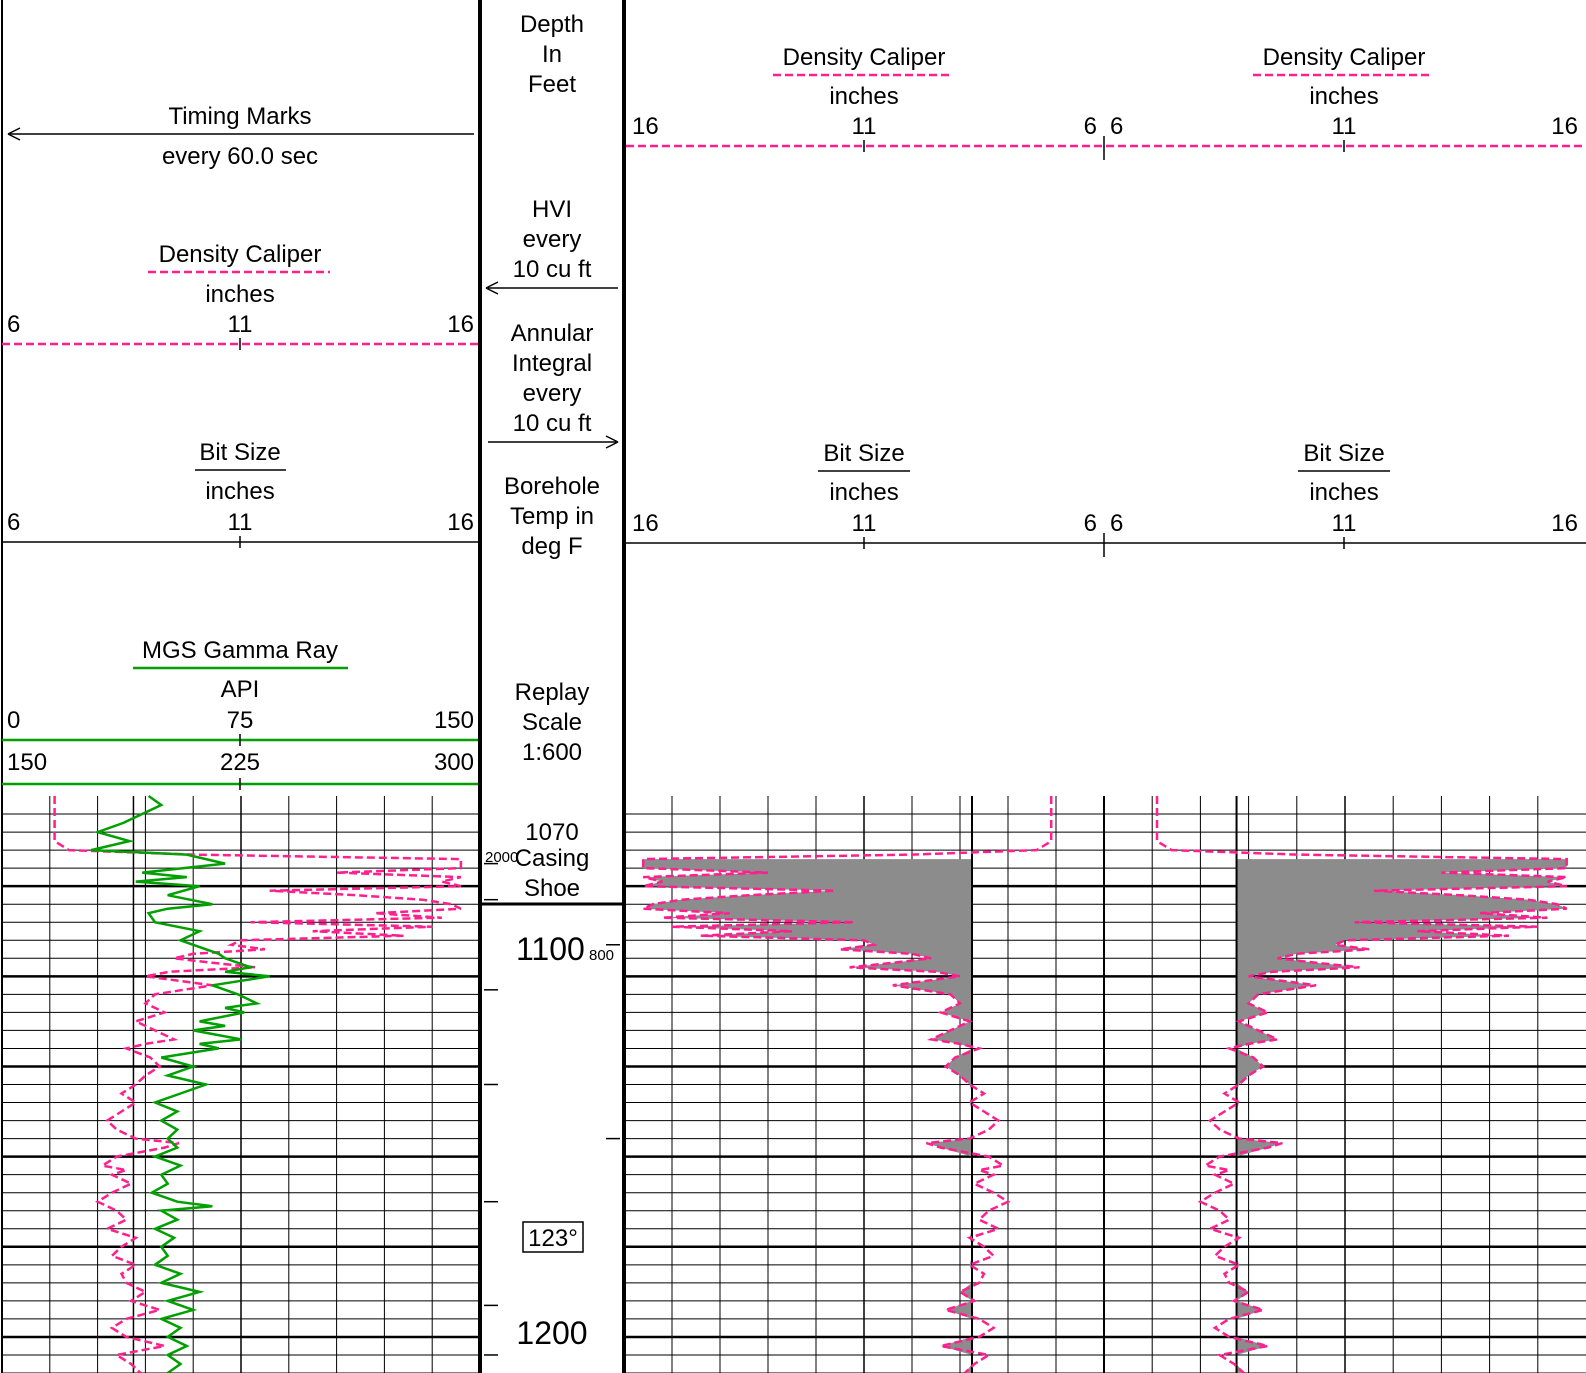 The height and width of the screenshot is (1373, 1586). What do you see at coordinates (240, 156) in the screenshot?
I see `timing-subtitle: every 60.0 sec` at bounding box center [240, 156].